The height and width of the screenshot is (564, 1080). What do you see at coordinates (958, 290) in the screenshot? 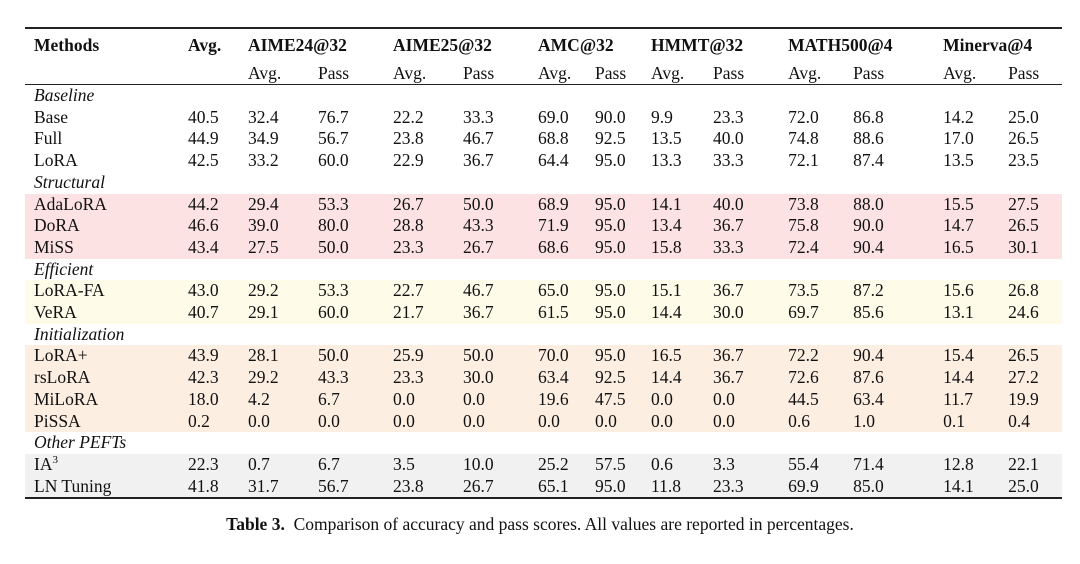
I see `value-cell: 15.6` at bounding box center [958, 290].